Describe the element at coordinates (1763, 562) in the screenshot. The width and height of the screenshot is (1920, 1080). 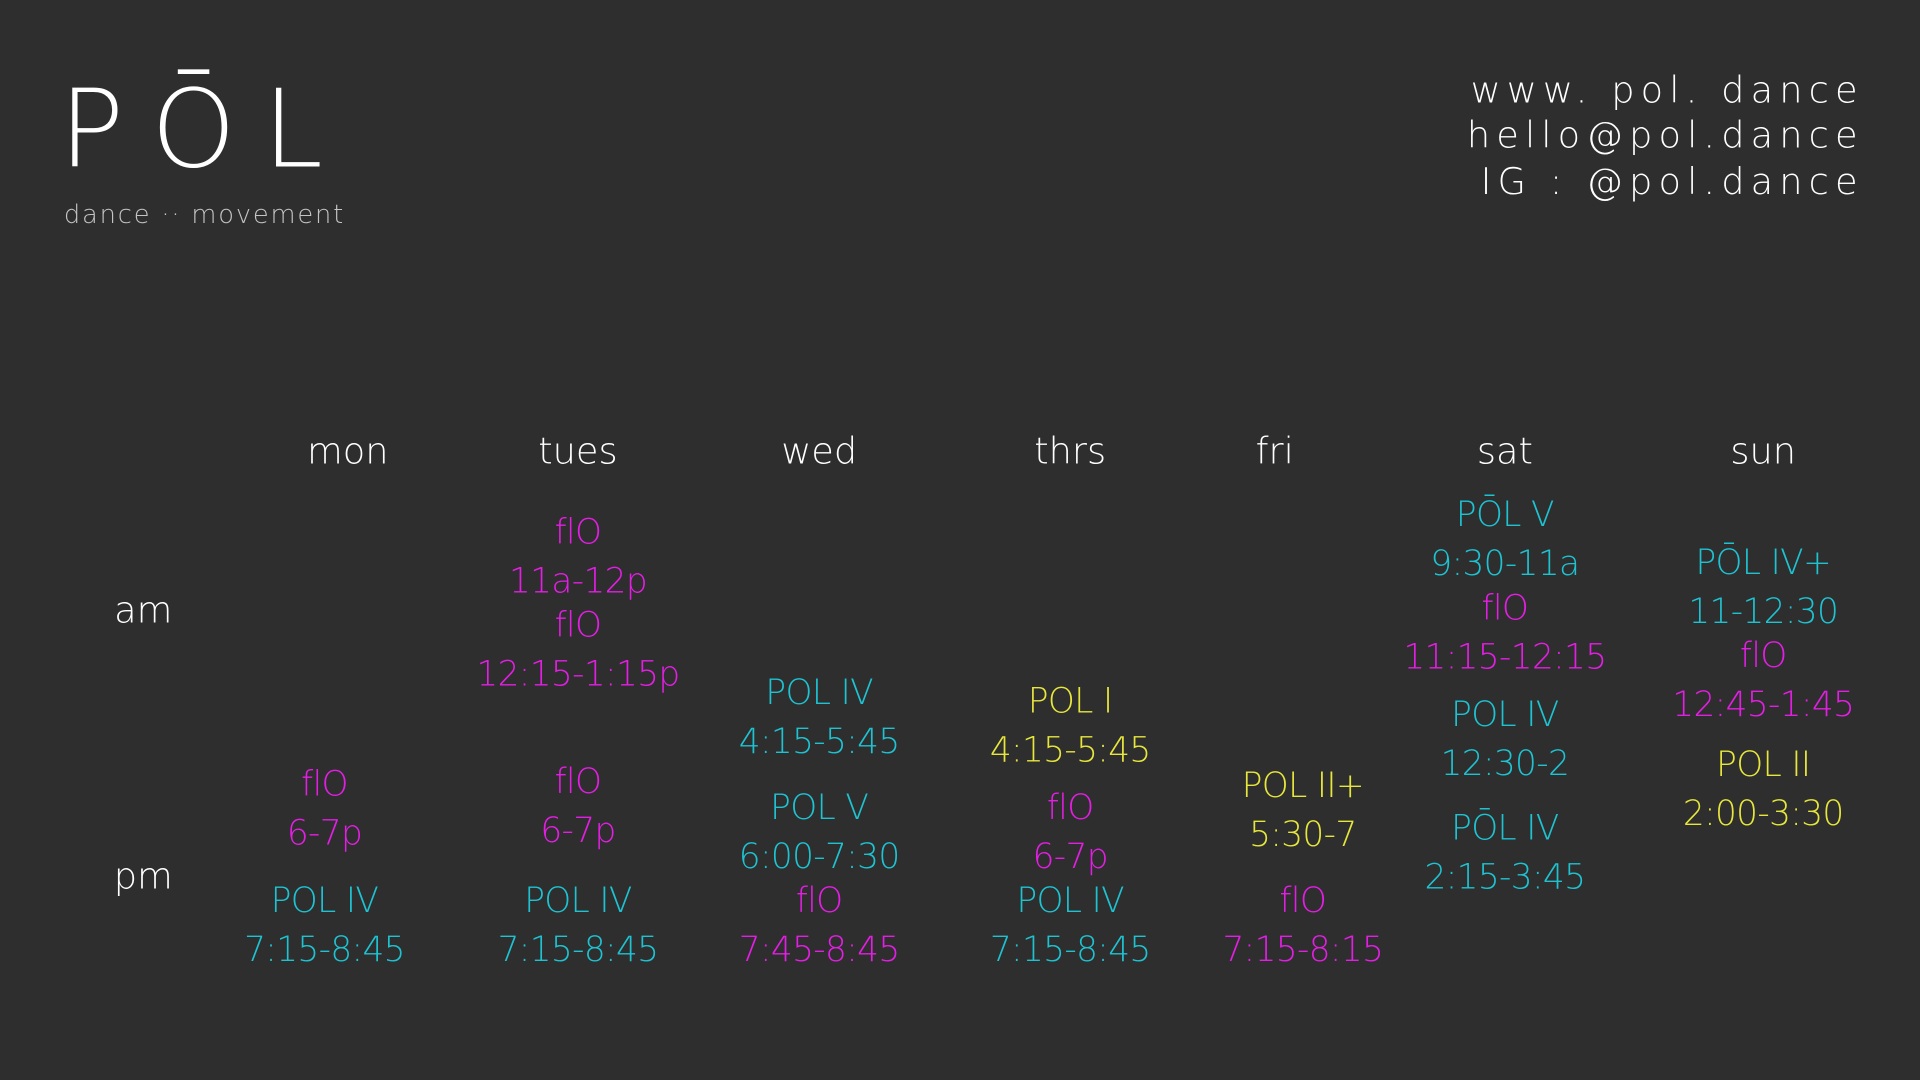
I see `class-name: PŌL IV+` at that location.